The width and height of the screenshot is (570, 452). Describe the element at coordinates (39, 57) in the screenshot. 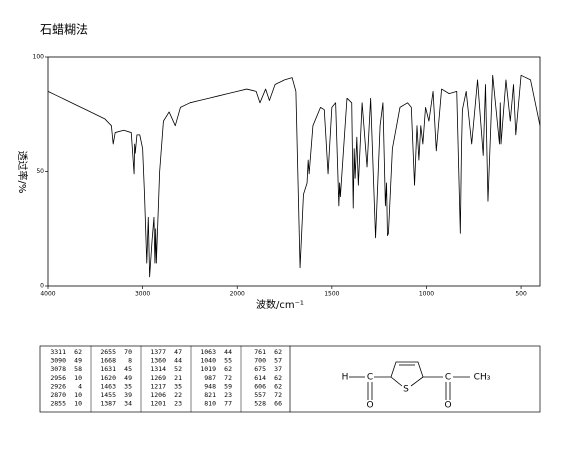

I see `y-tick-label: 100` at that location.